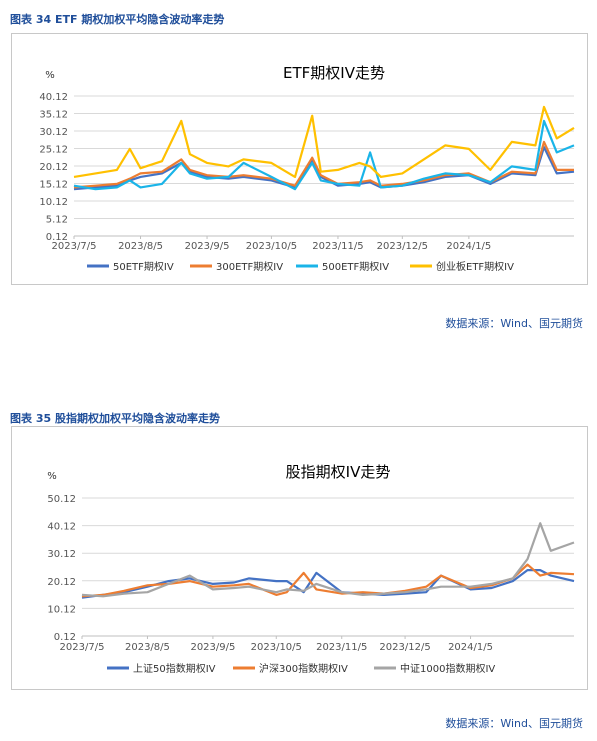 This screenshot has height=741, width=597. I want to click on y-tick-label: 15.12, so click(53, 185).